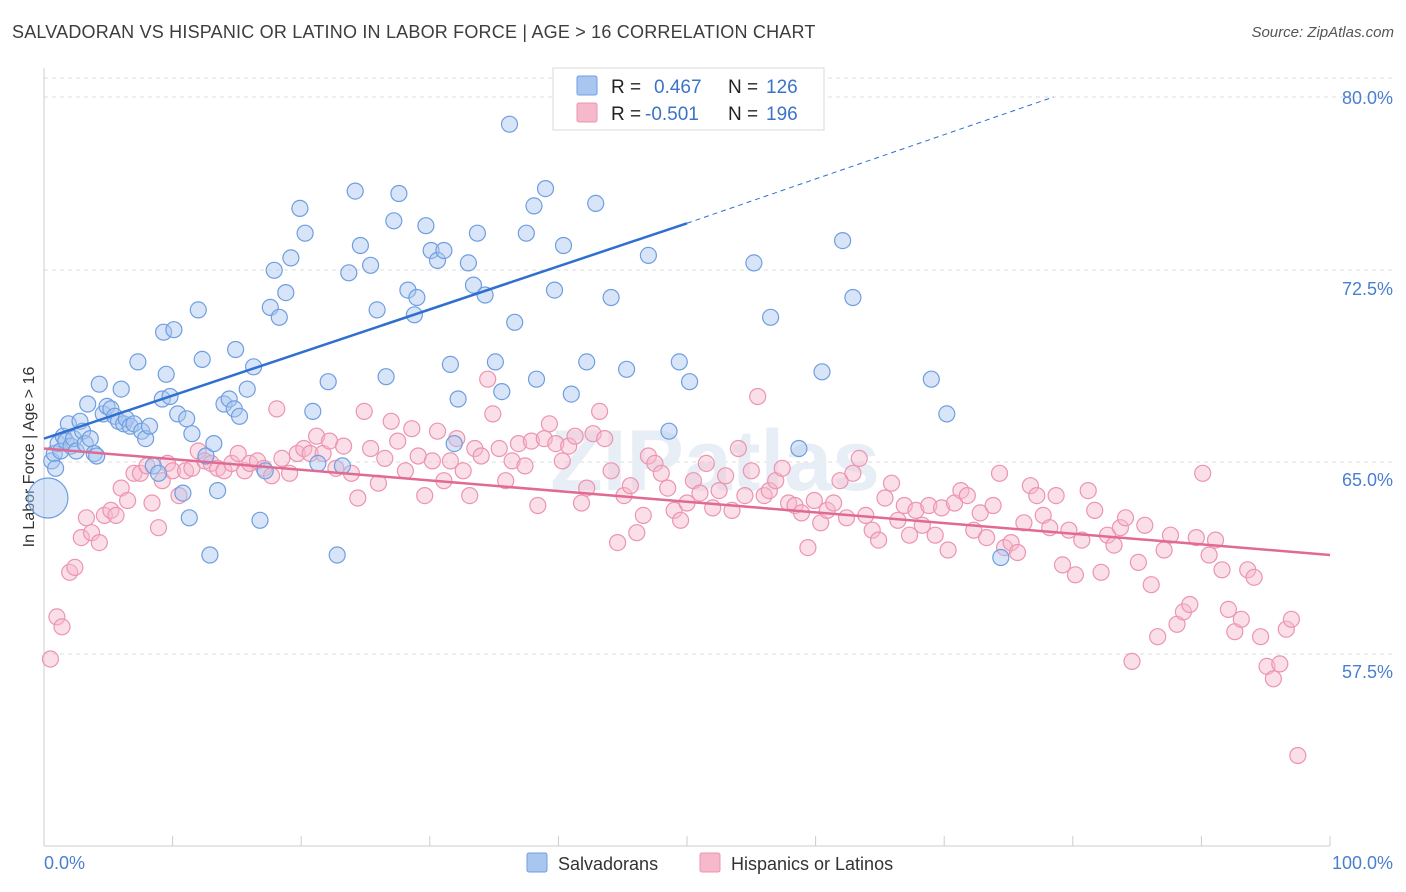 Image resolution: width=1406 pixels, height=892 pixels. What do you see at coordinates (870, 160) in the screenshot?
I see `salvadoran-trend-extension` at bounding box center [870, 160].